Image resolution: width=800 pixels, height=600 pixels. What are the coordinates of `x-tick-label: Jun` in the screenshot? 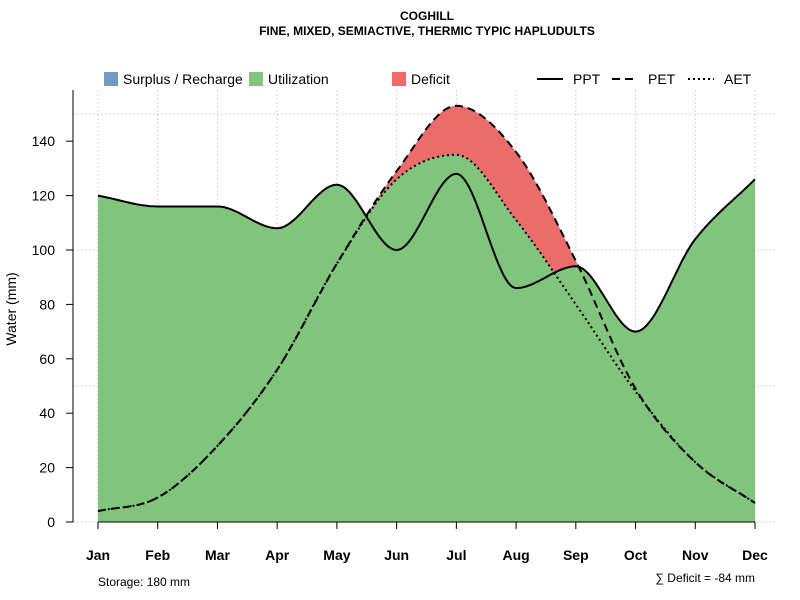 It's located at (396, 555).